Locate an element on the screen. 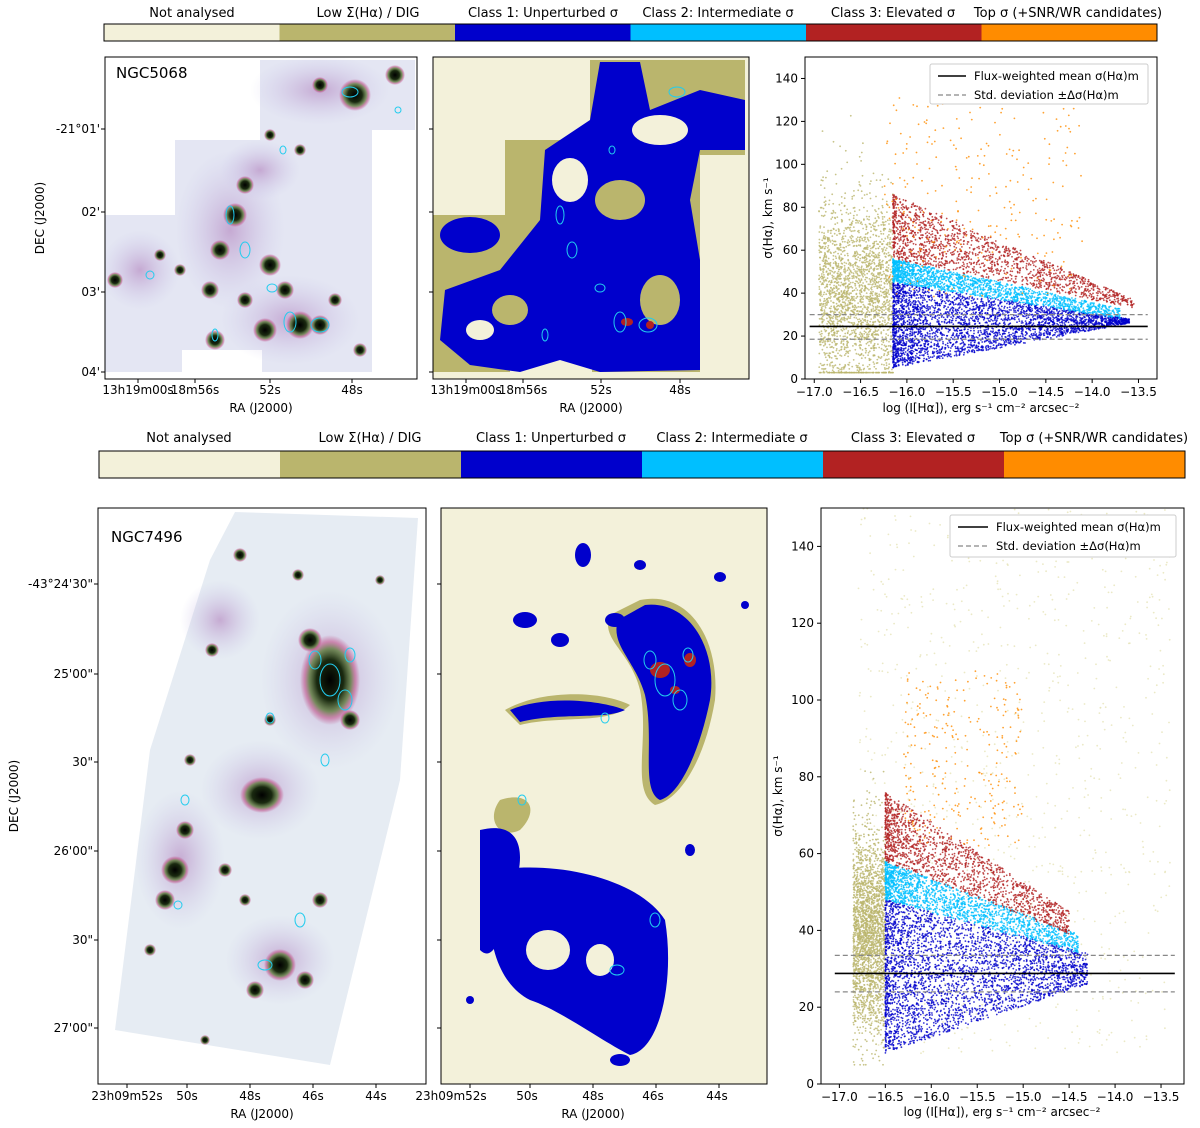 The image size is (1200, 1128). colorbar-segment-class3 is located at coordinates (914, 464).